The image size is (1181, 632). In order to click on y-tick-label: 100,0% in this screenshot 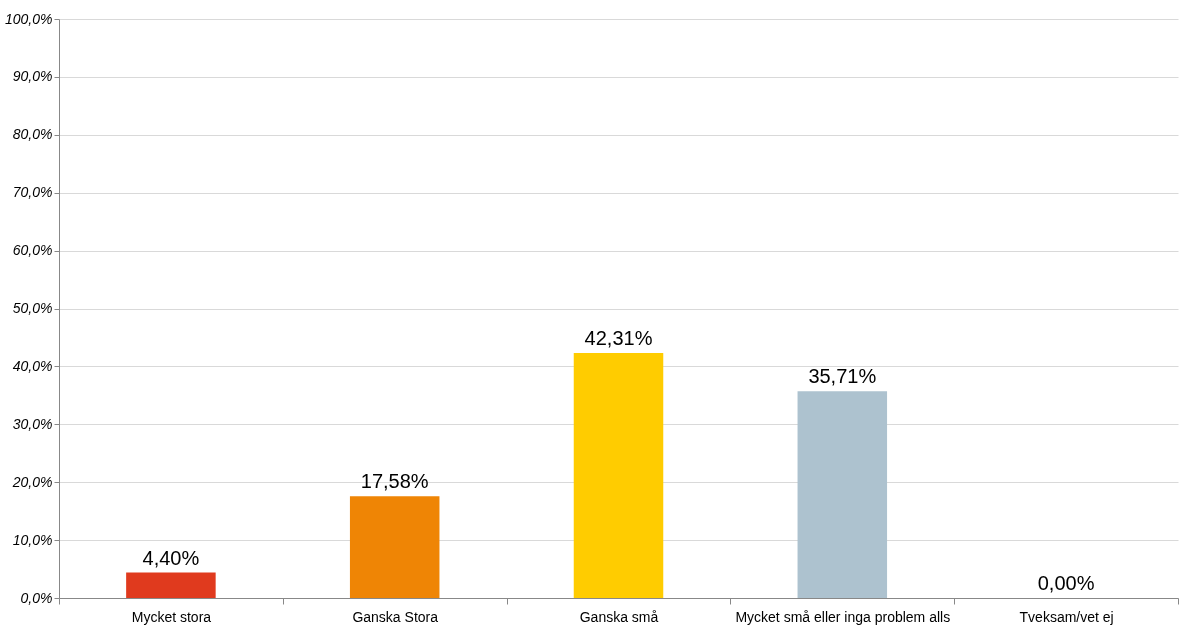, I will do `click(29, 18)`.